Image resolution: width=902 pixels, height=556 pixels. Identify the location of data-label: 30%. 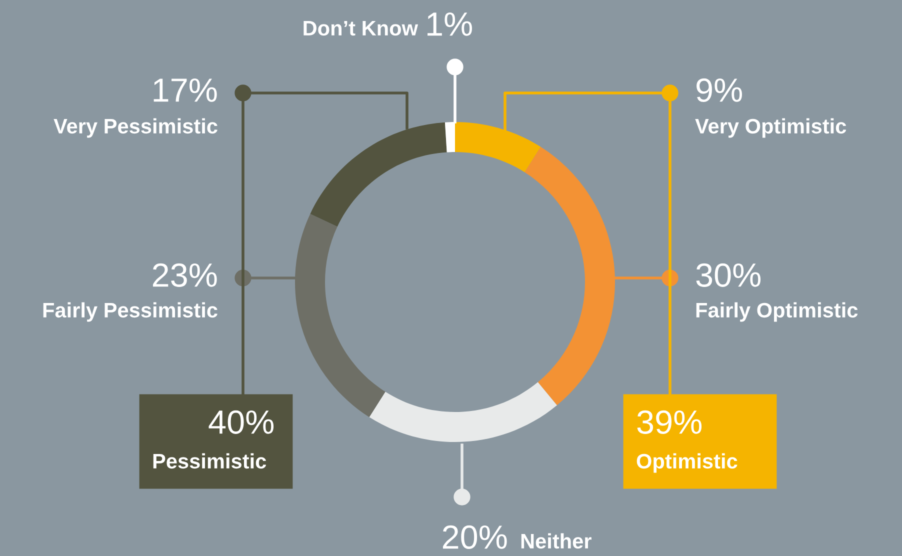
(728, 275).